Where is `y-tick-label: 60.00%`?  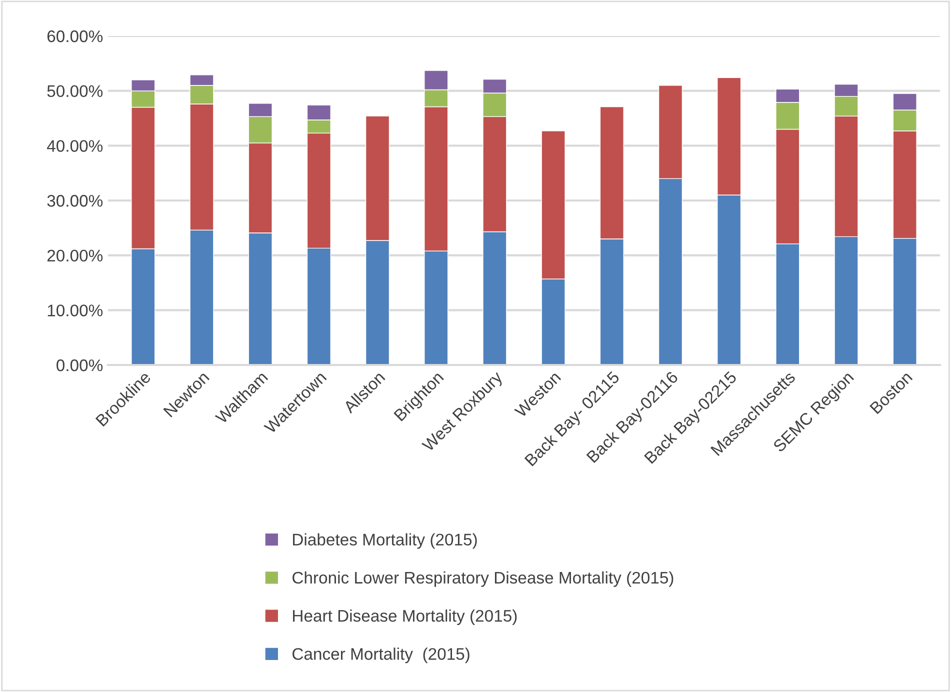 y-tick-label: 60.00% is located at coordinates (75, 36).